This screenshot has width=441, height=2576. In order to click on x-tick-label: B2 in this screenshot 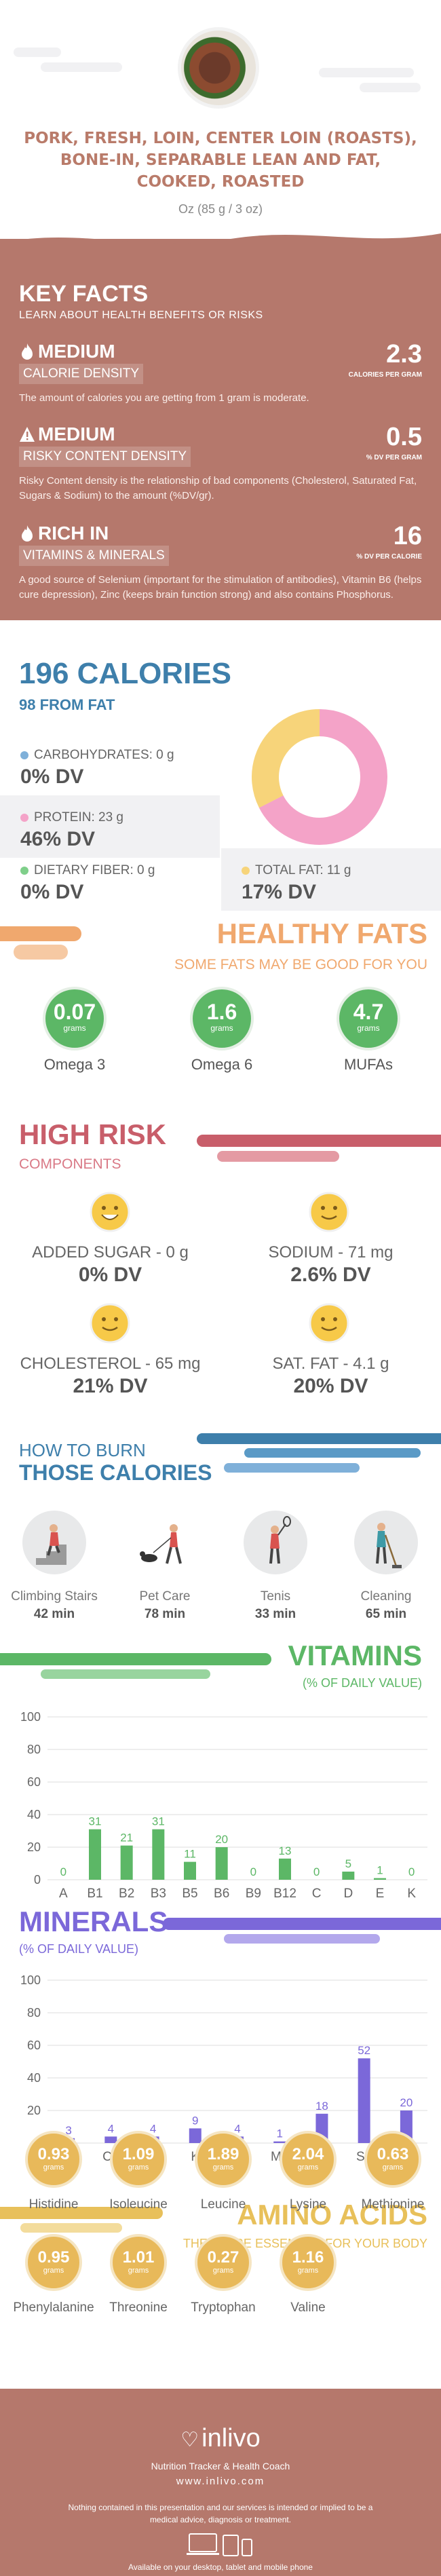, I will do `click(126, 1894)`.